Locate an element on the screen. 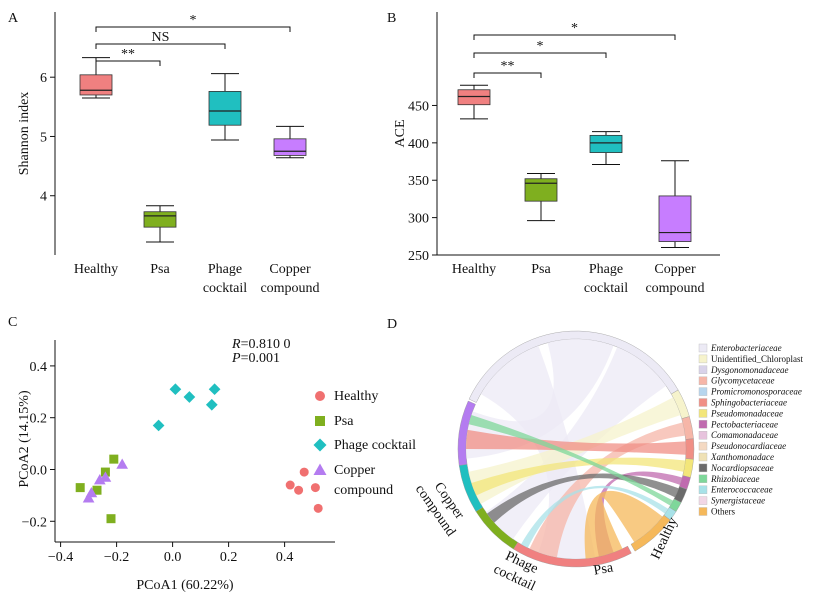 The height and width of the screenshot is (601, 824). y-tick-label: 0.4 is located at coordinates (39, 367).